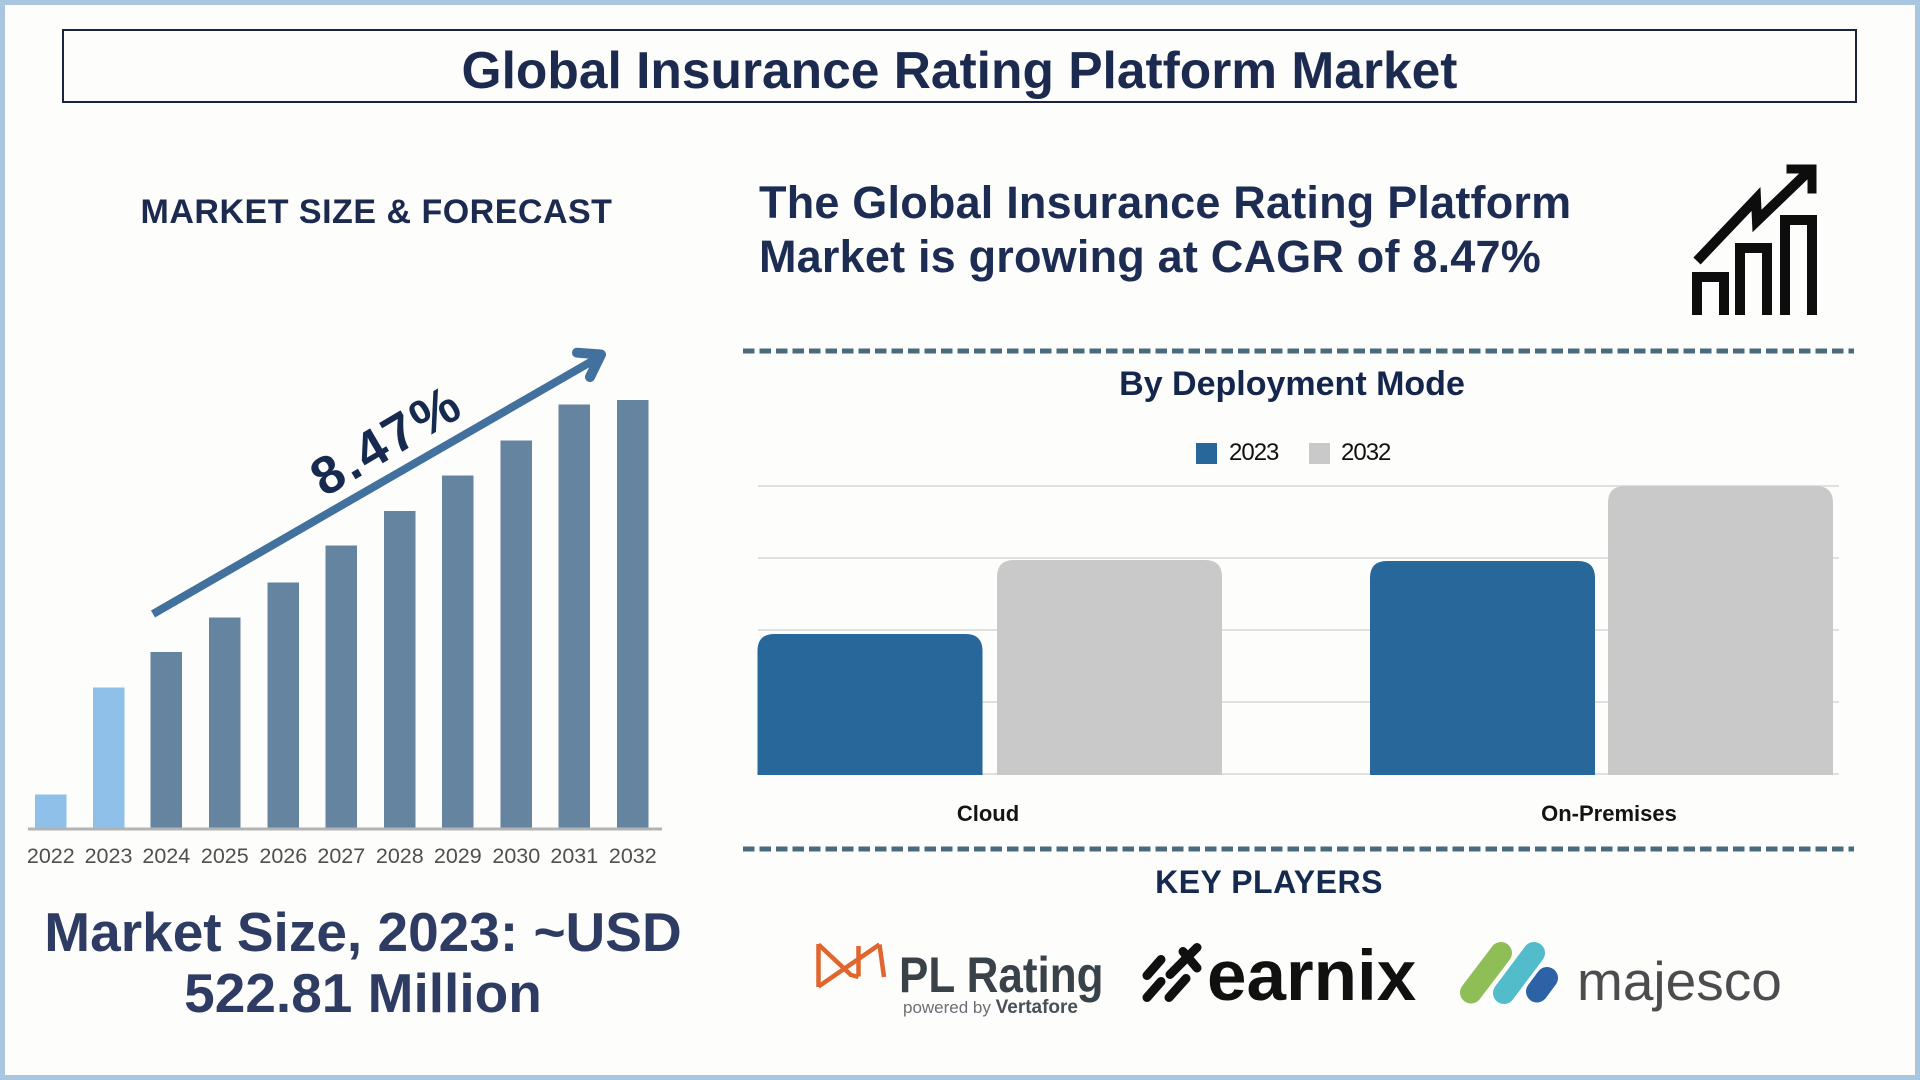 The image size is (1920, 1080). I want to click on svg-text: 2023, so click(109, 856).